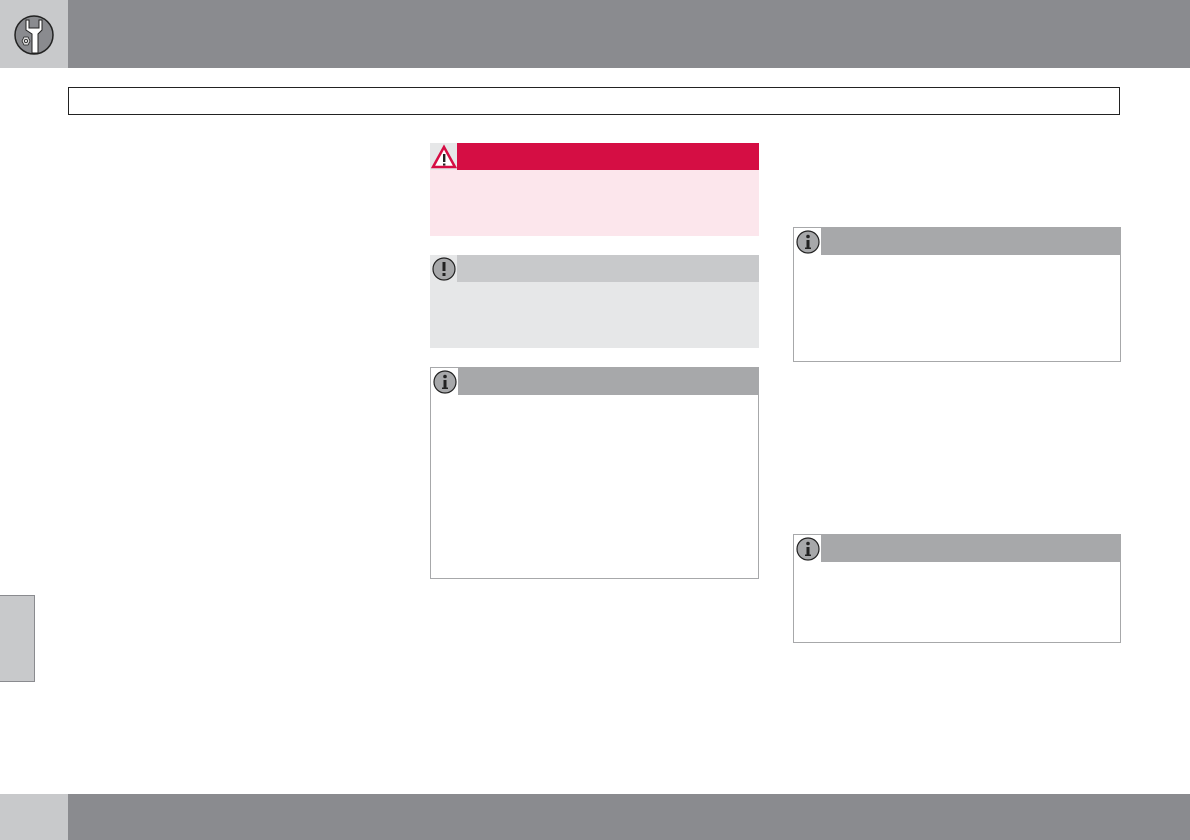 Image resolution: width=1190 pixels, height=840 pixels. What do you see at coordinates (34, 817) in the screenshot?
I see `footer-page-number-box` at bounding box center [34, 817].